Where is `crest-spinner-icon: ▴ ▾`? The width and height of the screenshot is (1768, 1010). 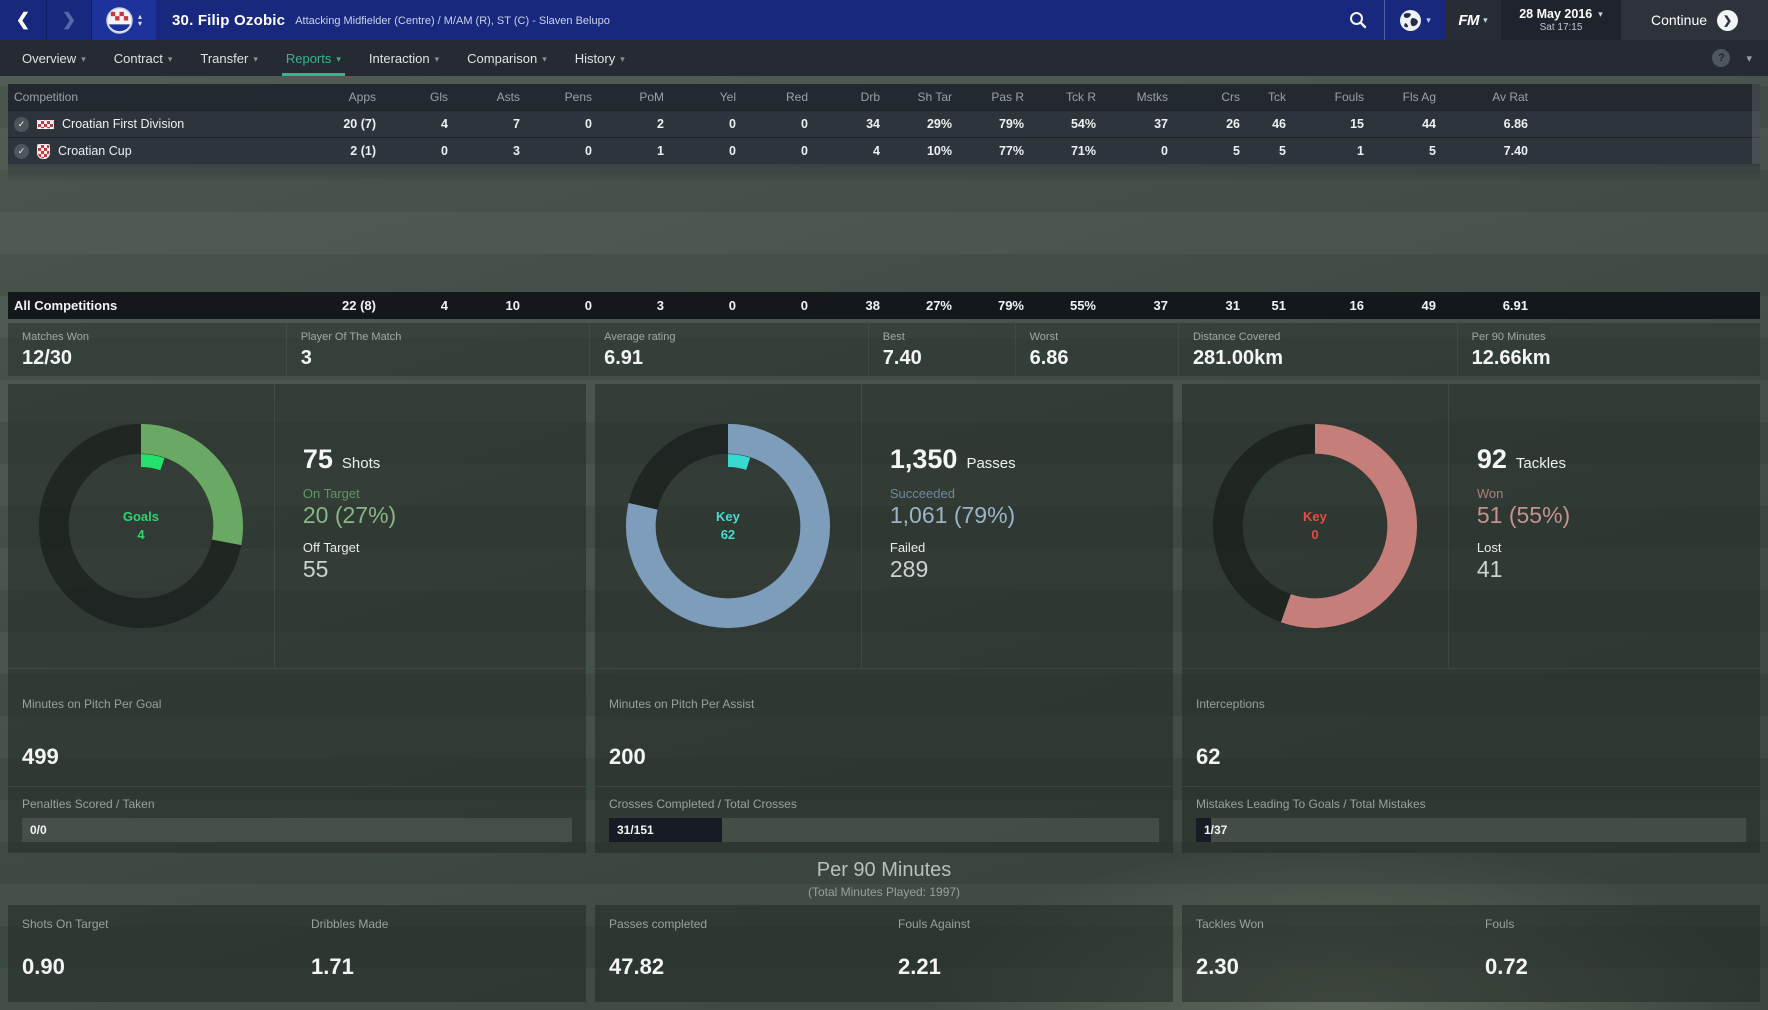
crest-spinner-icon: ▴ ▾ is located at coordinates (139, 20).